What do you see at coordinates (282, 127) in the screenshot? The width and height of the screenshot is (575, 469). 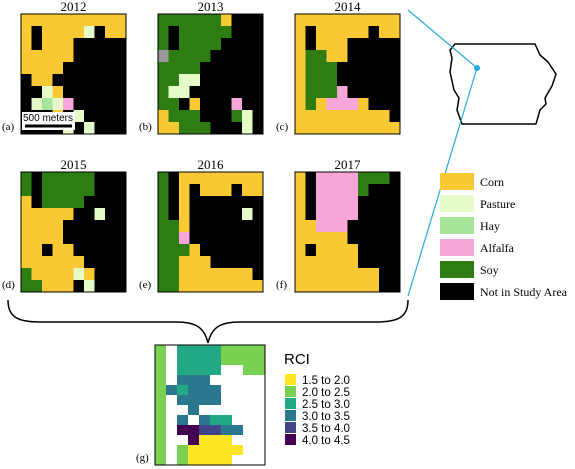 I see `panel-label: (c)` at bounding box center [282, 127].